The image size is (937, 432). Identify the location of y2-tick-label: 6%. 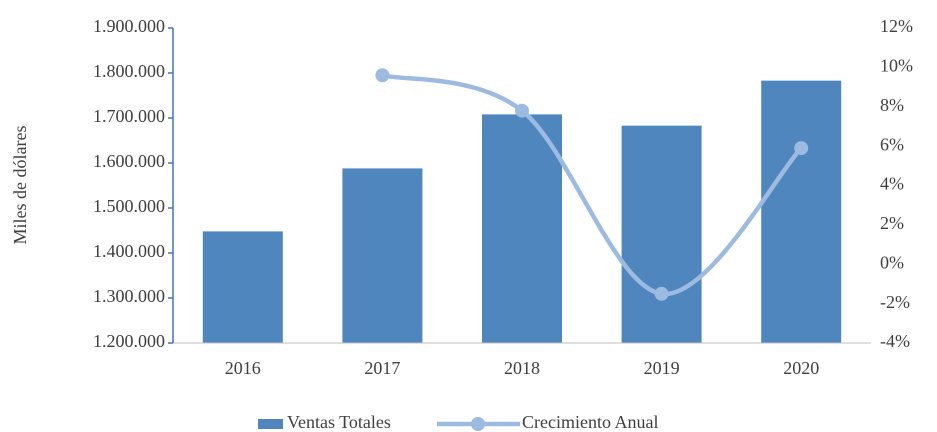
(892, 144).